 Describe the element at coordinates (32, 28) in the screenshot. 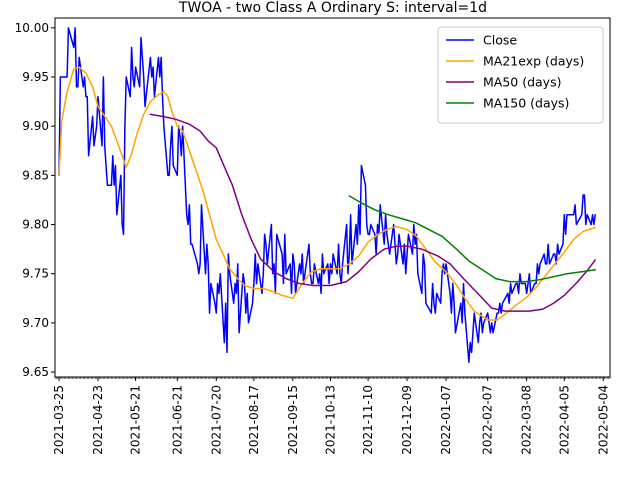

I see `y-tick-label: 10.00` at that location.